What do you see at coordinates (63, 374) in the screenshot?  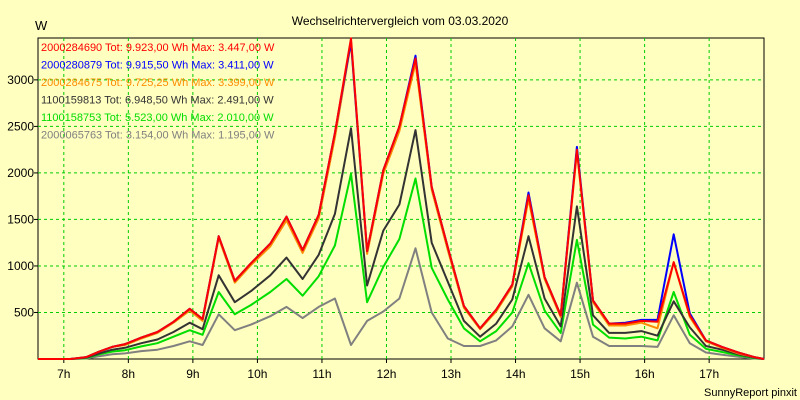 I see `x-tick-label: 7h` at bounding box center [63, 374].